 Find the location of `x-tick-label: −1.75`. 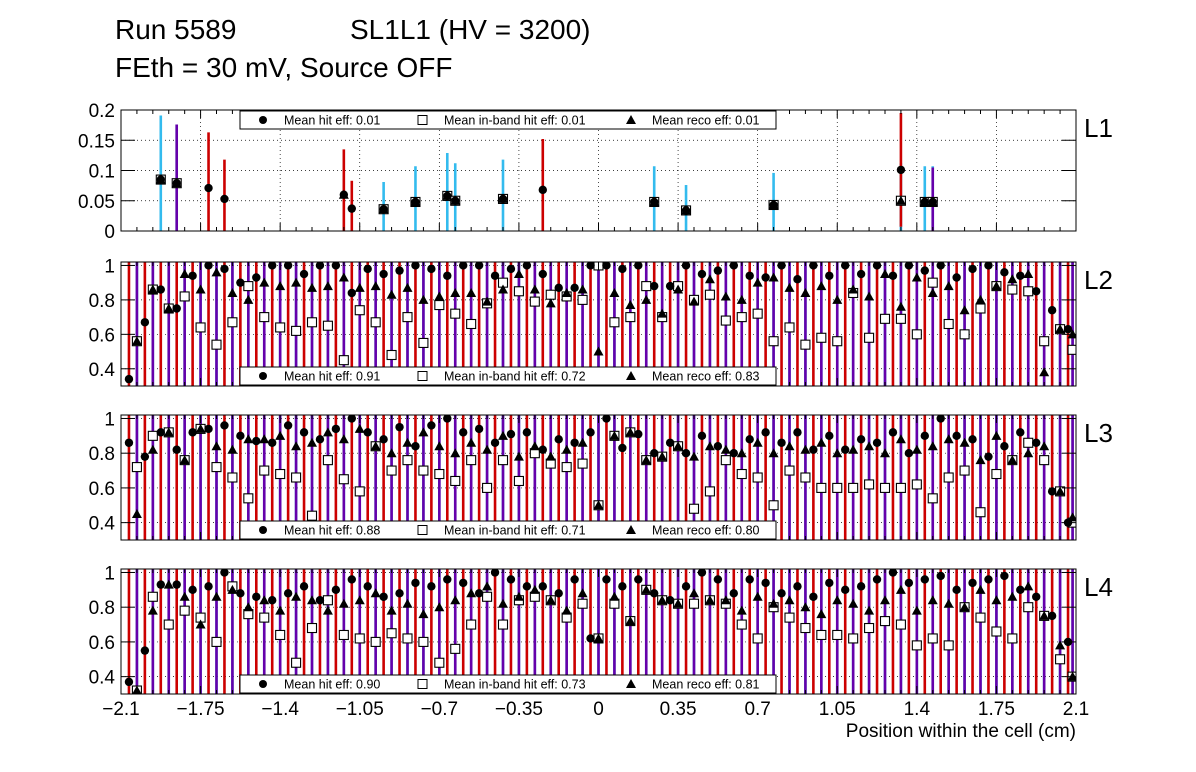

x-tick-label: −1.75 is located at coordinates (201, 709).